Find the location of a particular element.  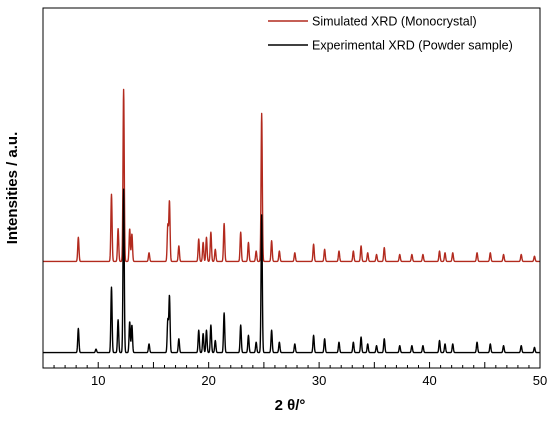

y-axis-label: Intensities / a.u. is located at coordinates (12, 188).